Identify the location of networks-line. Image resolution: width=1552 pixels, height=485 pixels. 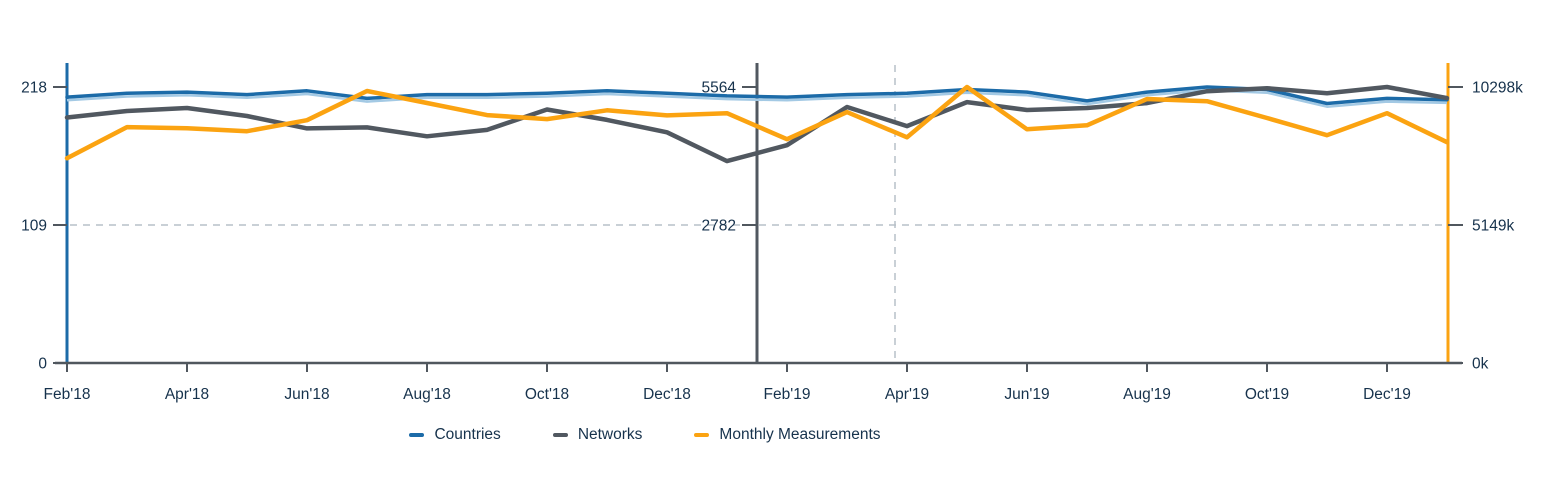
(757, 124).